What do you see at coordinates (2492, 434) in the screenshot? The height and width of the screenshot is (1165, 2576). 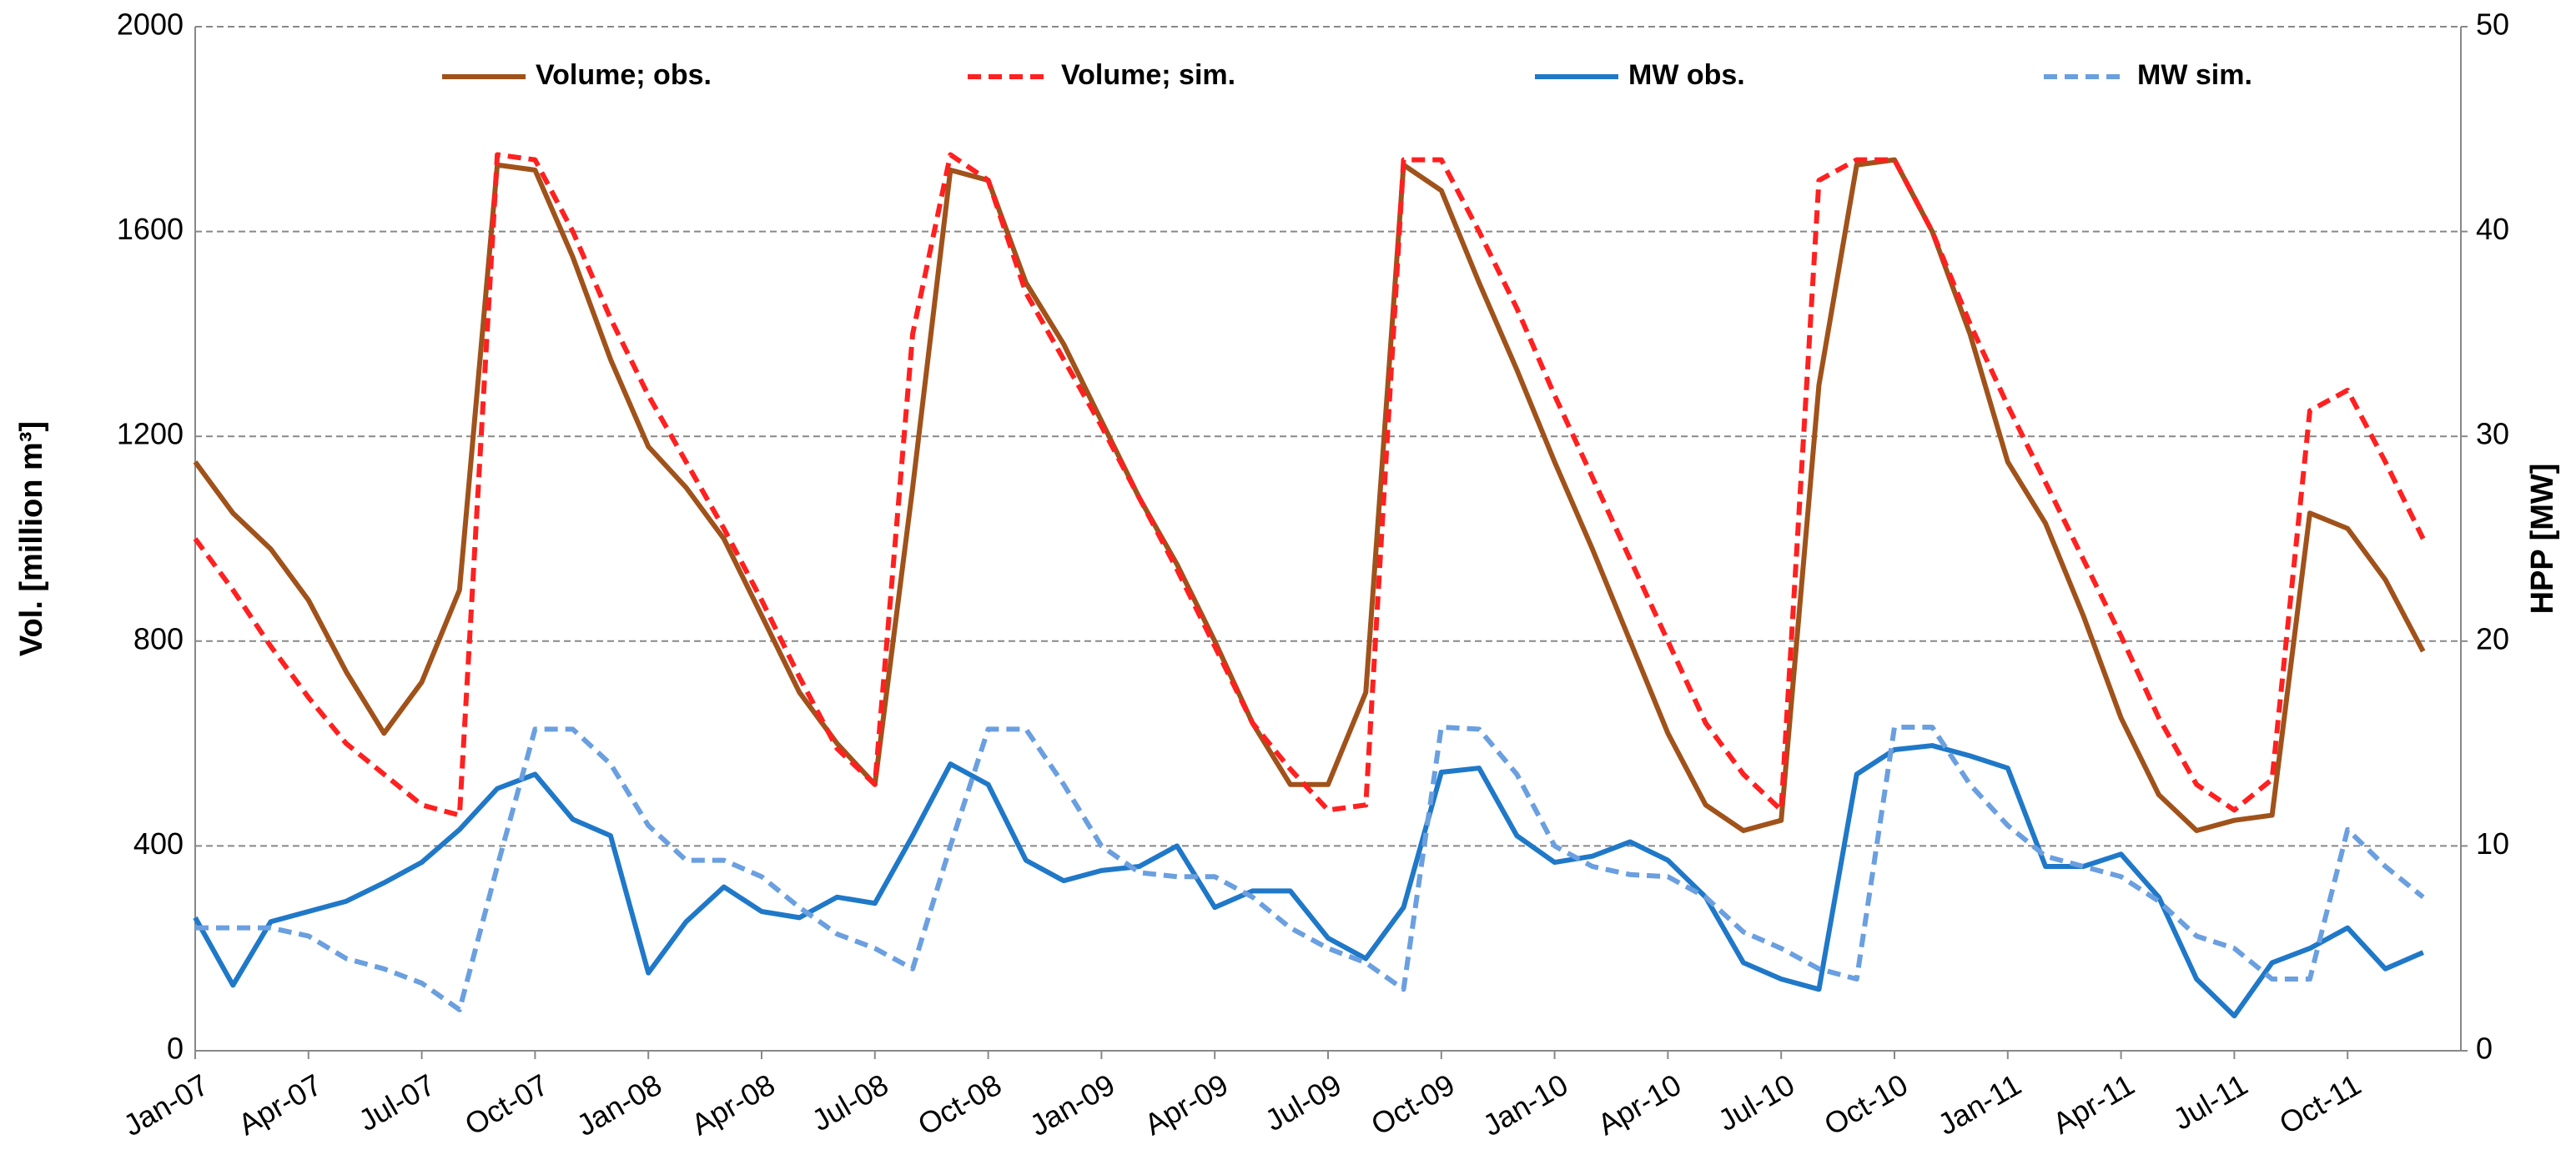 I see `y2-tick-label: 30` at bounding box center [2492, 434].